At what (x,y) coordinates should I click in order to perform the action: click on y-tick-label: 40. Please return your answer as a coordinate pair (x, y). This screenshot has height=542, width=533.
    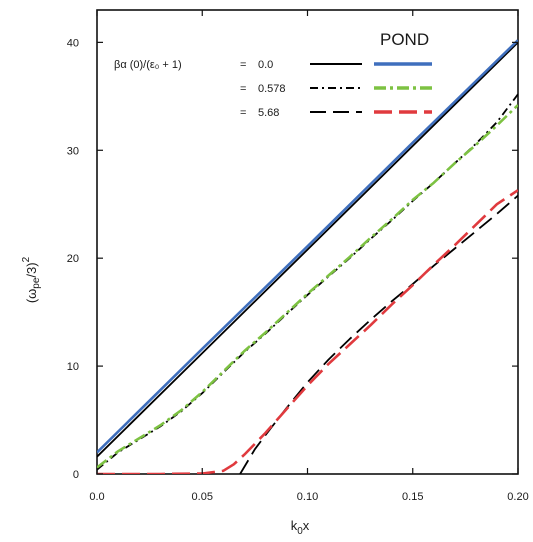
    Looking at the image, I should click on (73, 43).